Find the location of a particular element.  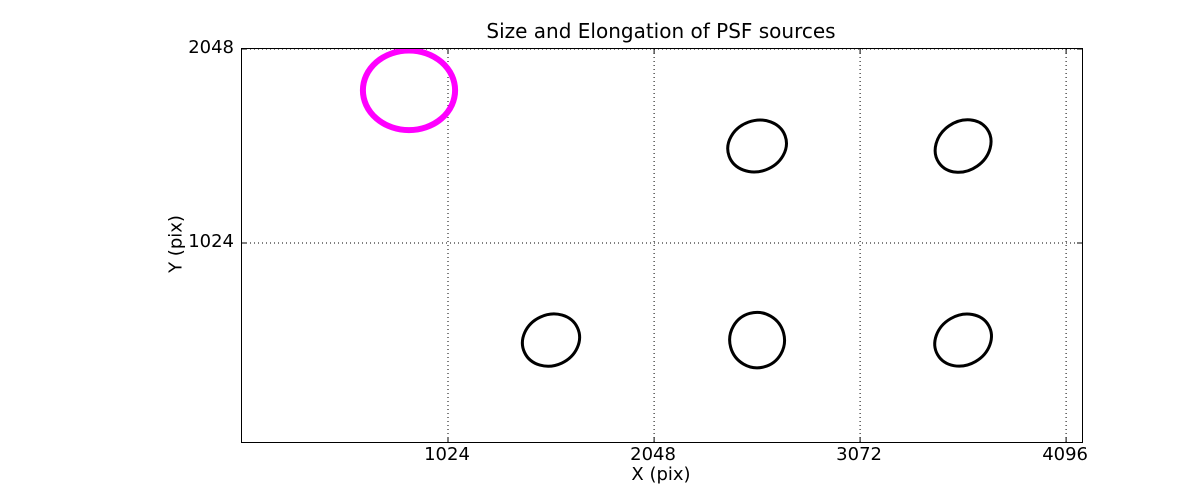

x-tick-label: 1024 is located at coordinates (447, 454).